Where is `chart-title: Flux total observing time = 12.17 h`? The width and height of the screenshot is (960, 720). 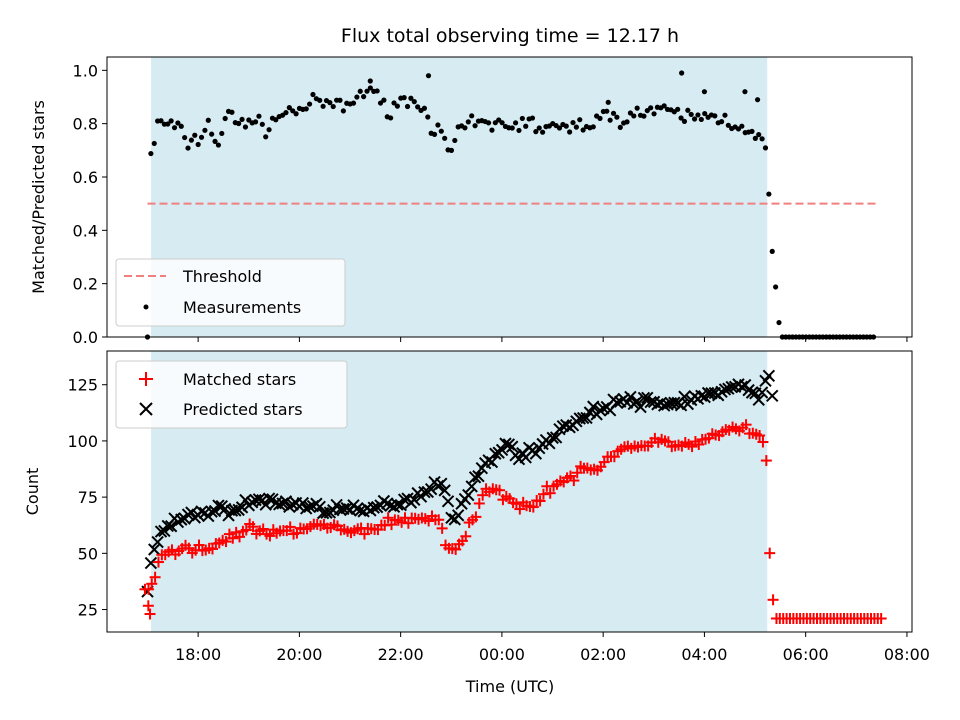 chart-title: Flux total observing time = 12.17 h is located at coordinates (510, 36).